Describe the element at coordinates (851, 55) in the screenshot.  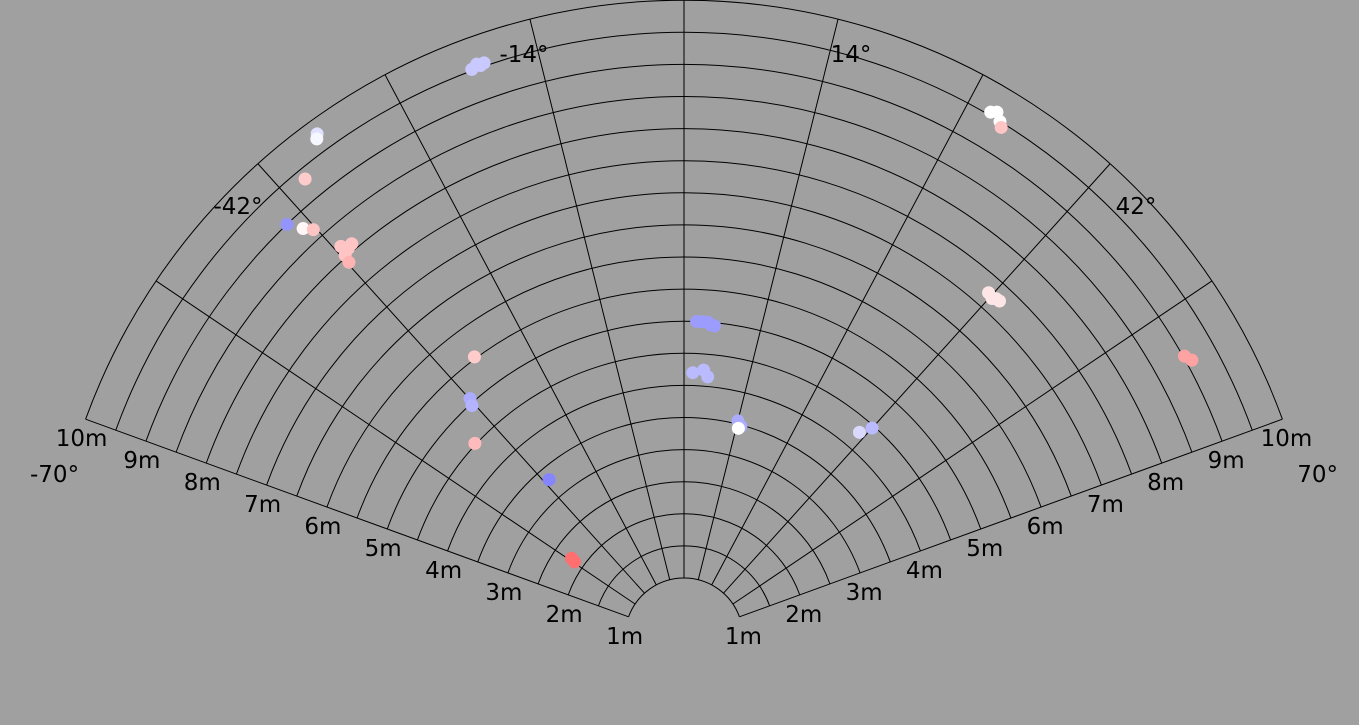
I see `angle-tick-label: 14°` at that location.